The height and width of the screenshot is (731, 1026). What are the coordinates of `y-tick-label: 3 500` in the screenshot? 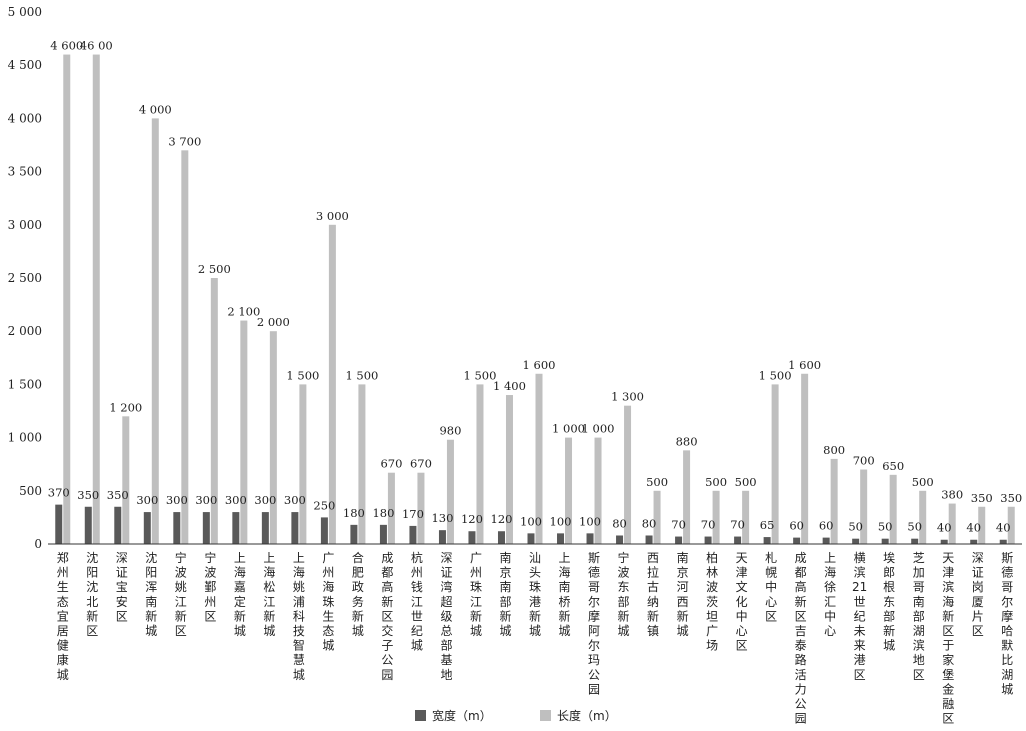 It's located at (25, 172).